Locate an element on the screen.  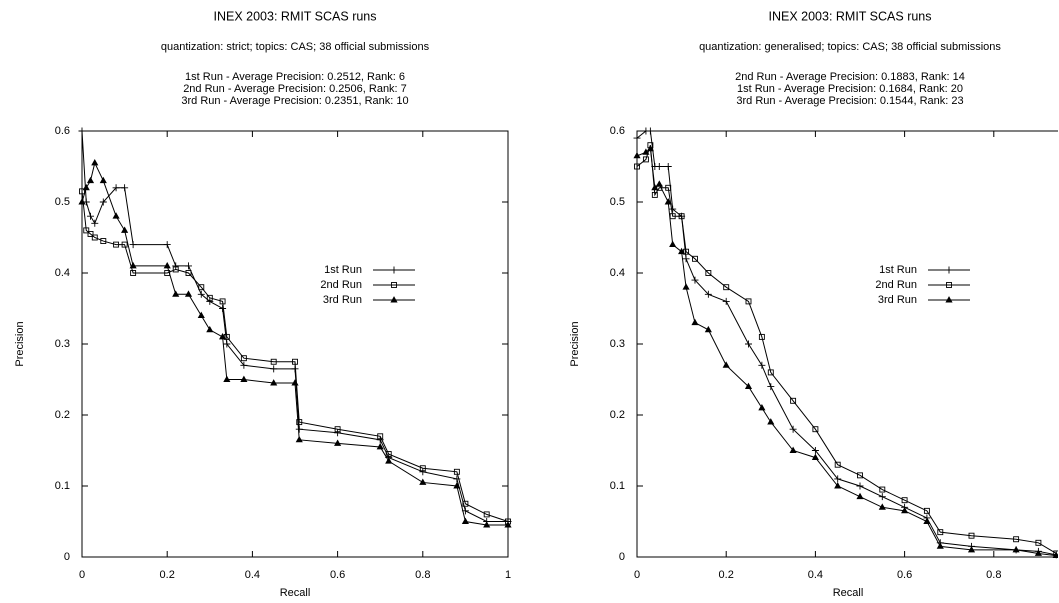
y-tick-label: 0.1 is located at coordinates (62, 486).